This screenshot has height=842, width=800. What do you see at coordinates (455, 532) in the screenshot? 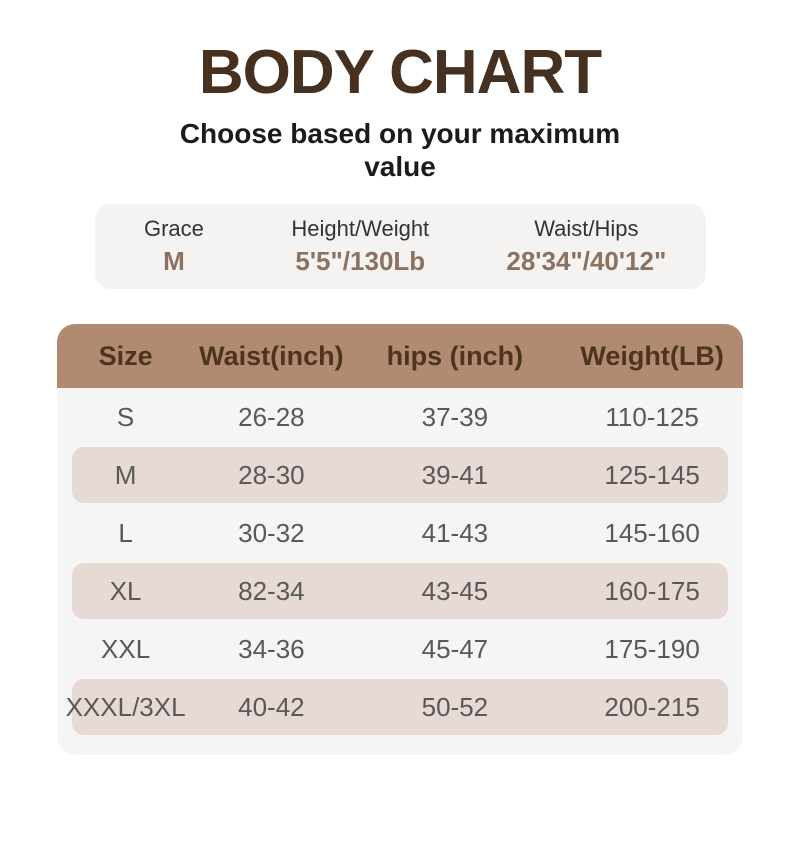
I see `cell-hips: 41-43` at bounding box center [455, 532].